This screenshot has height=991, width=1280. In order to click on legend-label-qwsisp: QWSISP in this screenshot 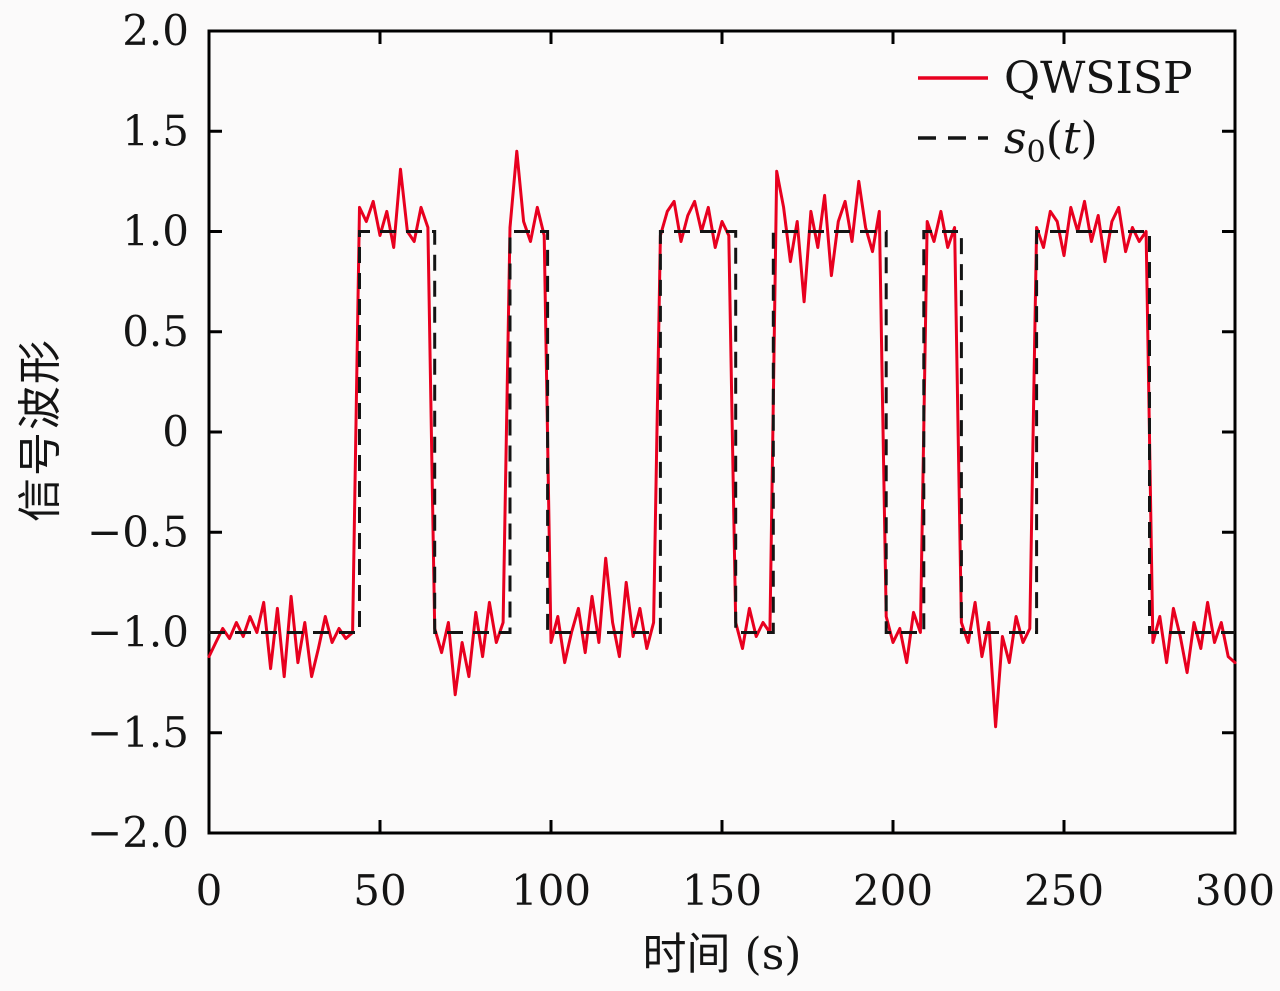, I will do `click(1098, 78)`.